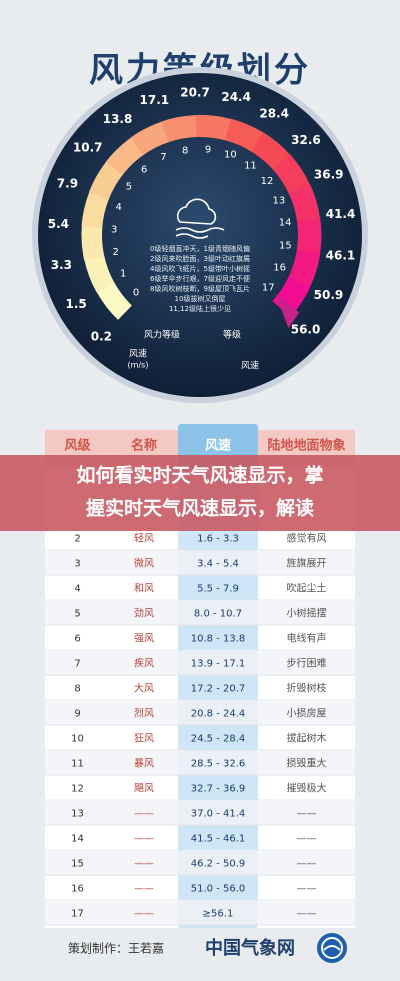 This screenshot has height=981, width=400. What do you see at coordinates (77, 839) in the screenshot?
I see `table-cell: 14` at bounding box center [77, 839].